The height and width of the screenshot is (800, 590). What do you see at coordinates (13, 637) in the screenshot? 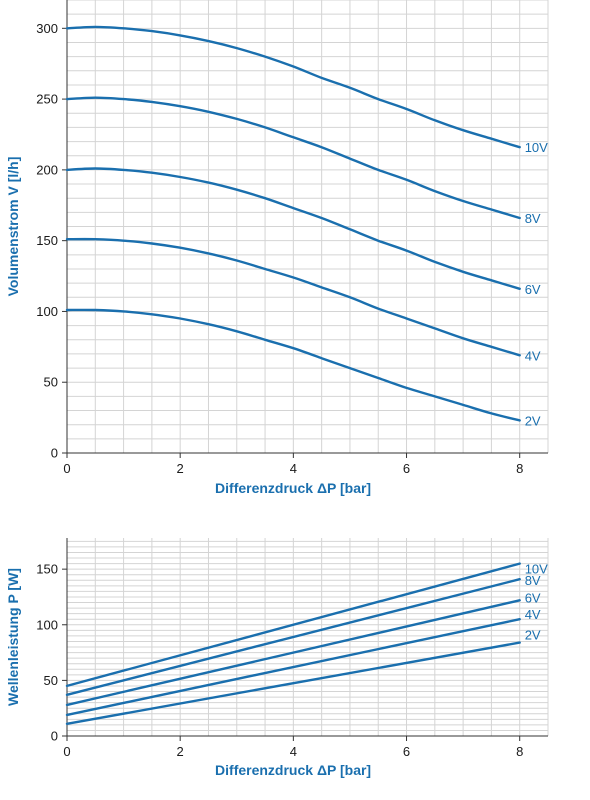
I see `y-axis-title: Wellenleistung P [W]` at bounding box center [13, 637].